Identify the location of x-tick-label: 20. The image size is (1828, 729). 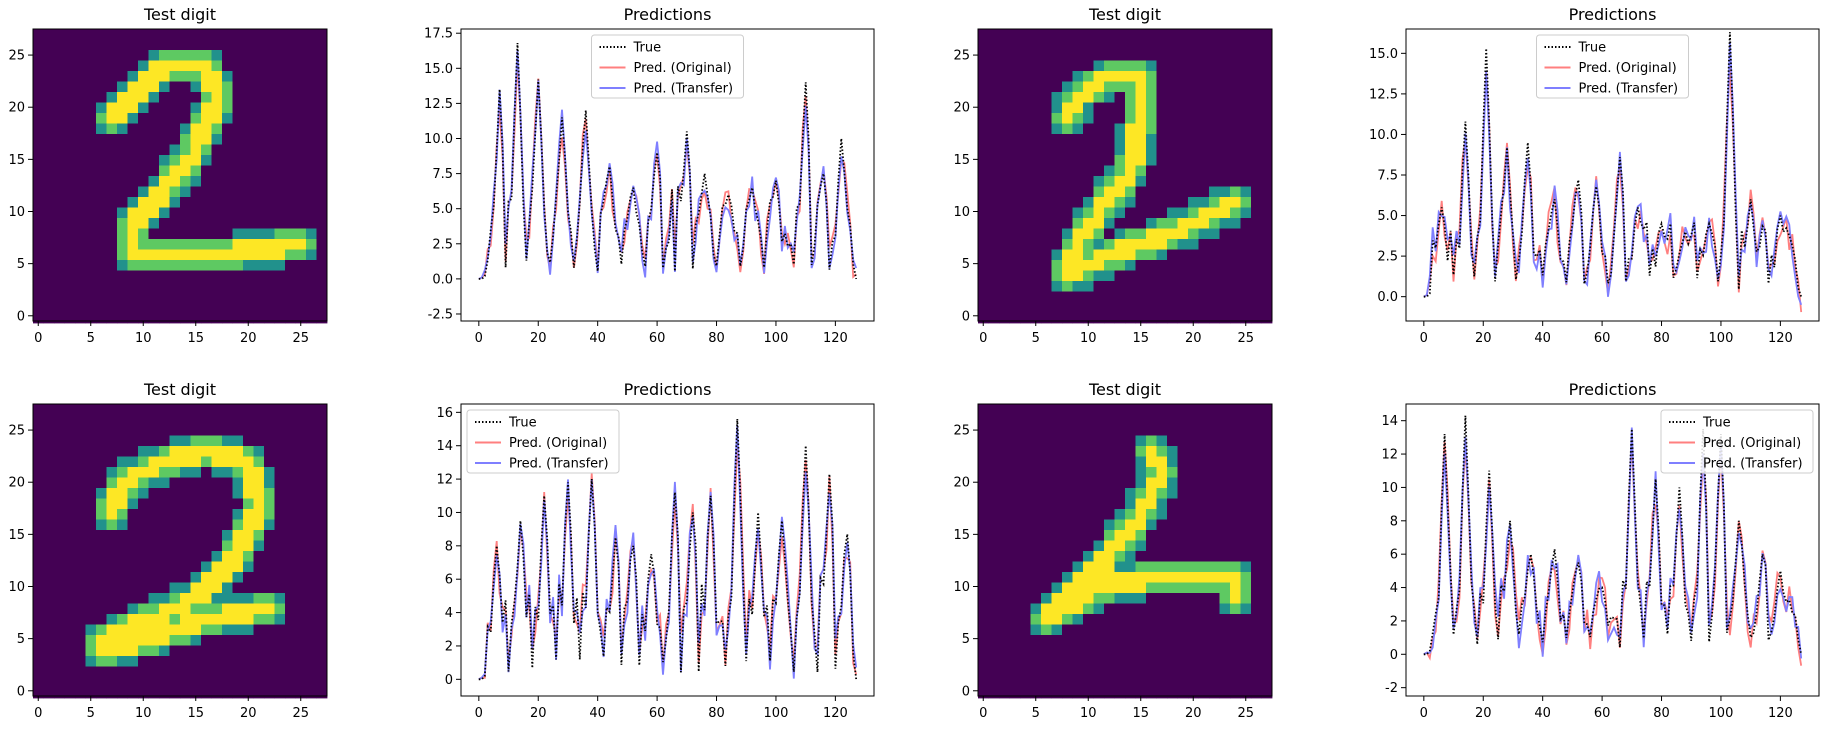
(1193, 338).